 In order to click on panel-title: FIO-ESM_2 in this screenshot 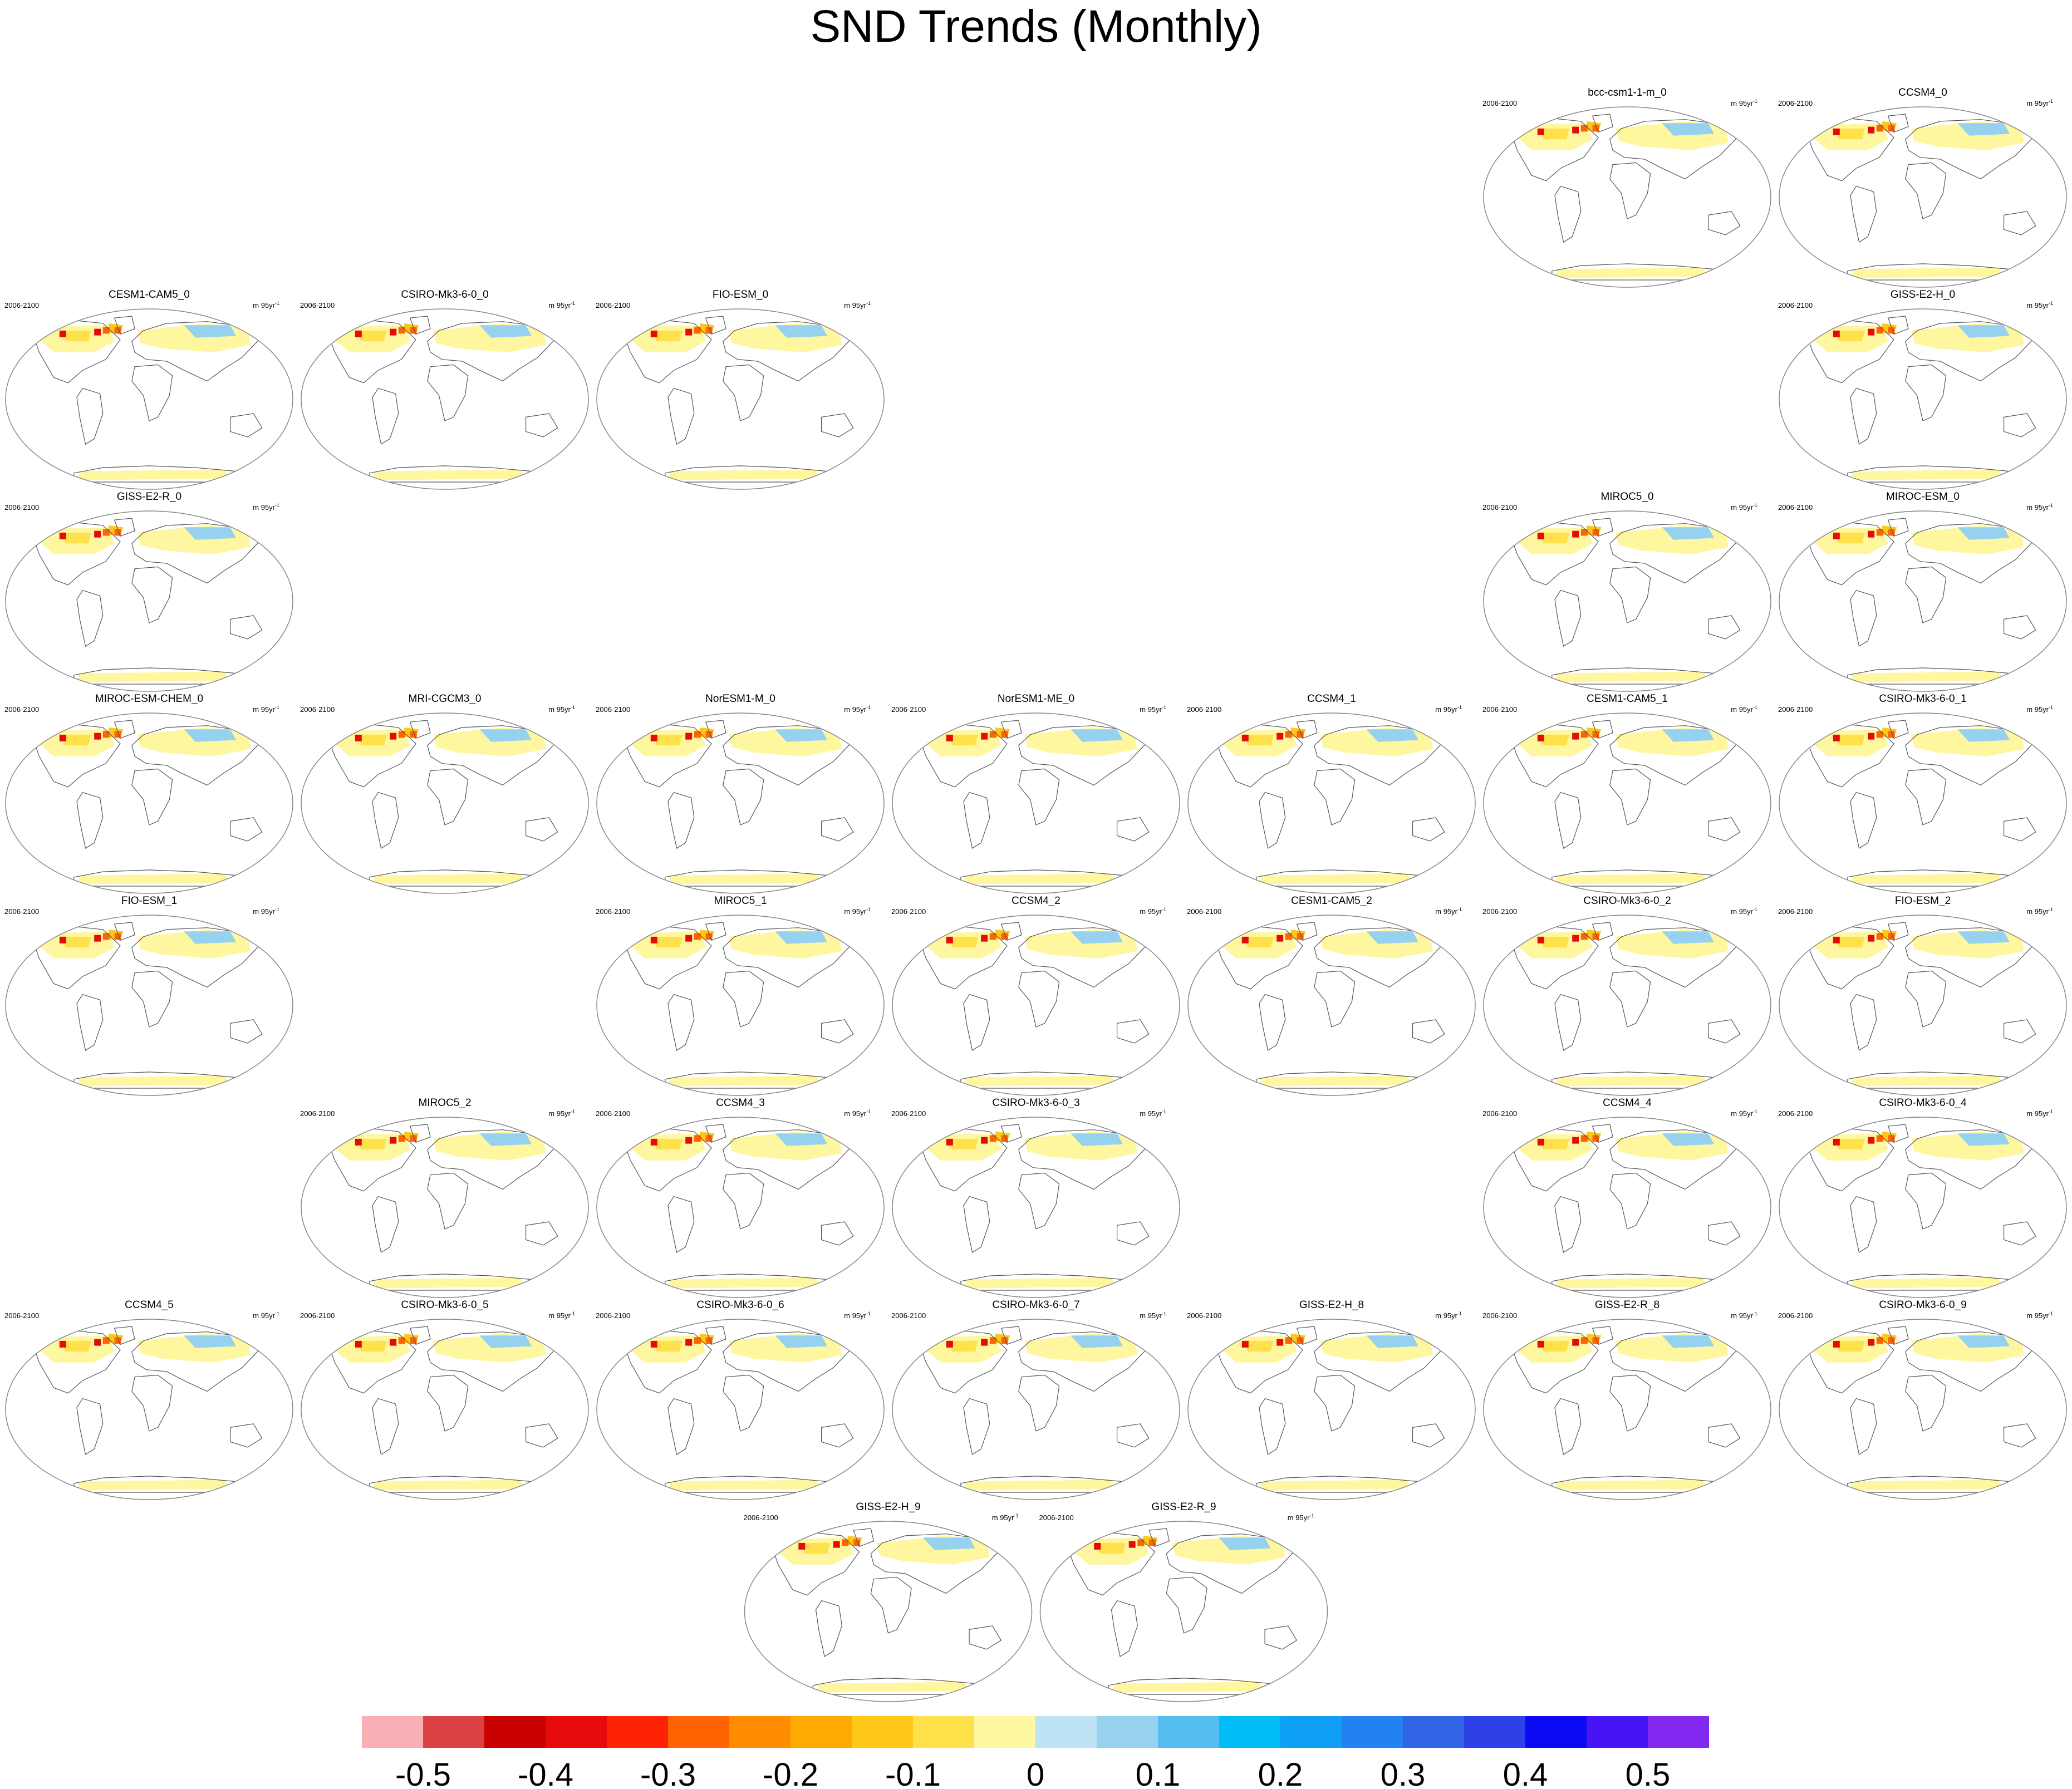, I will do `click(1923, 901)`.